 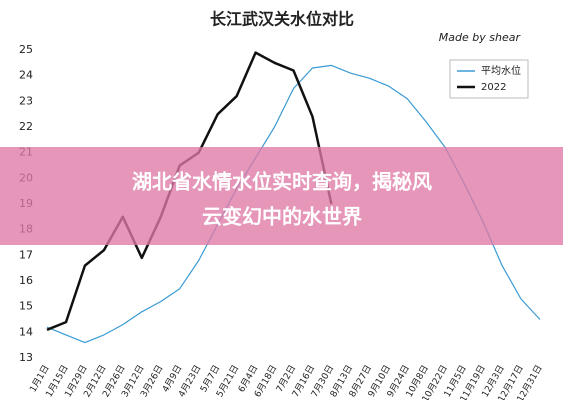 What do you see at coordinates (26, 49) in the screenshot?
I see `y-tick-label: 25` at bounding box center [26, 49].